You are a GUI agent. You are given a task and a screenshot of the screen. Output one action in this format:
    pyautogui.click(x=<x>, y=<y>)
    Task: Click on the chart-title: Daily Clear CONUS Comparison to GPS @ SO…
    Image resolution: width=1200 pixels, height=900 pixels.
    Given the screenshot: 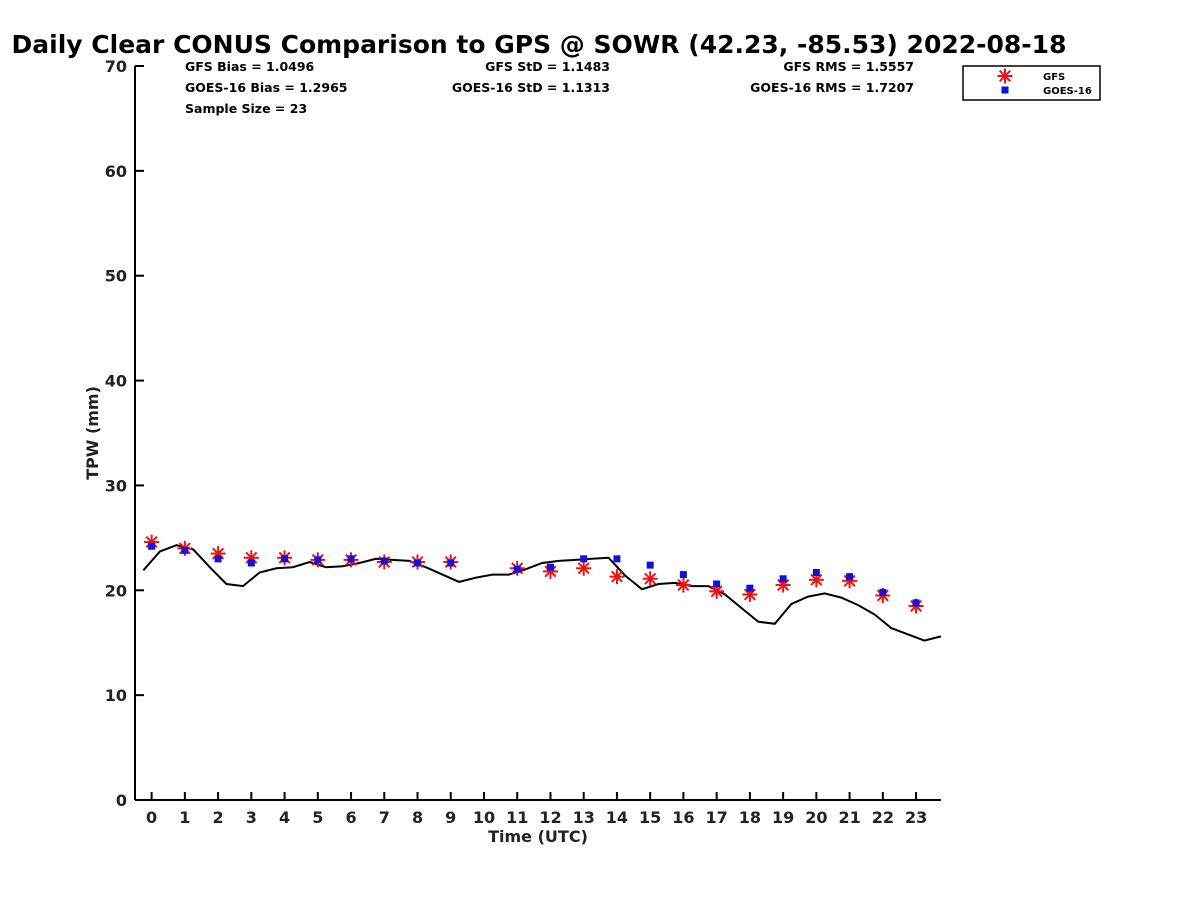 What is the action you would take?
    pyautogui.click(x=539, y=44)
    